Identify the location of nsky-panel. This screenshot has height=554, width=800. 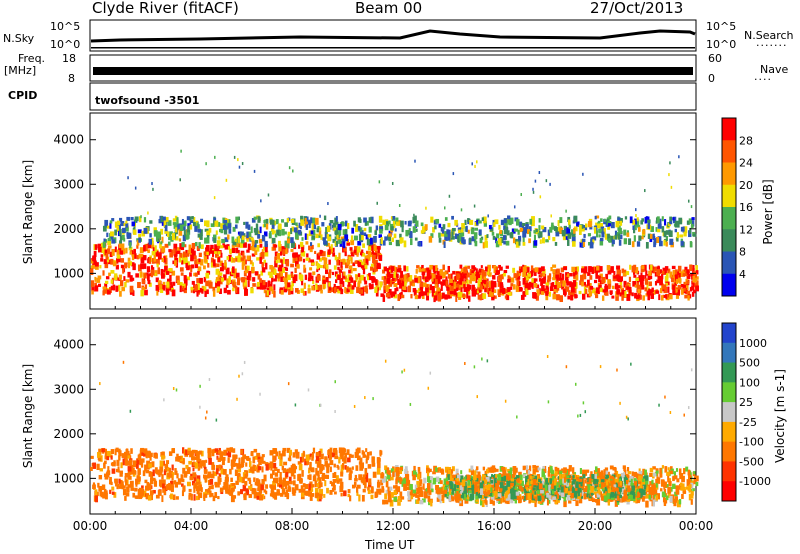
(393, 35).